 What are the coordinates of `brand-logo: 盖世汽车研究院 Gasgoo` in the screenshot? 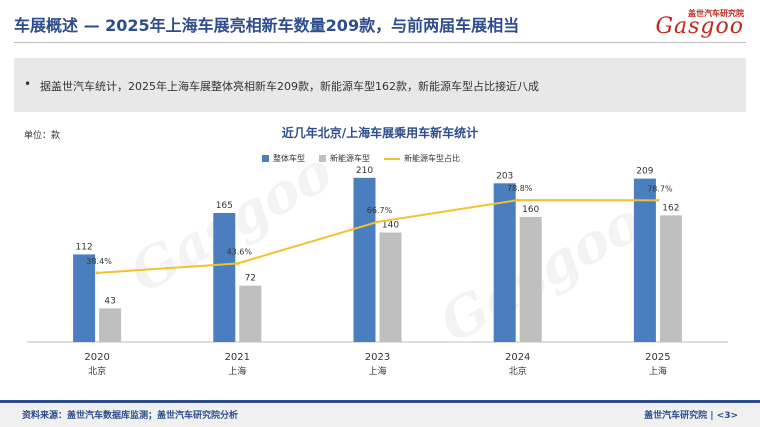 It's located at (684, 25).